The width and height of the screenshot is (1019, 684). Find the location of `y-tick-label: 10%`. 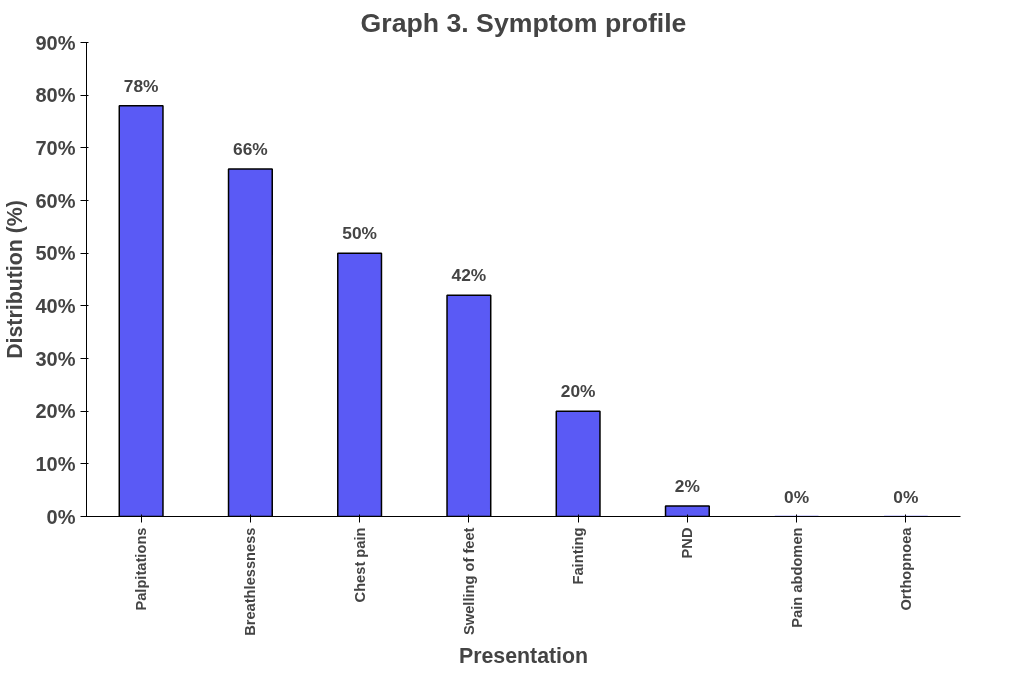

y-tick-label: 10% is located at coordinates (55, 463).